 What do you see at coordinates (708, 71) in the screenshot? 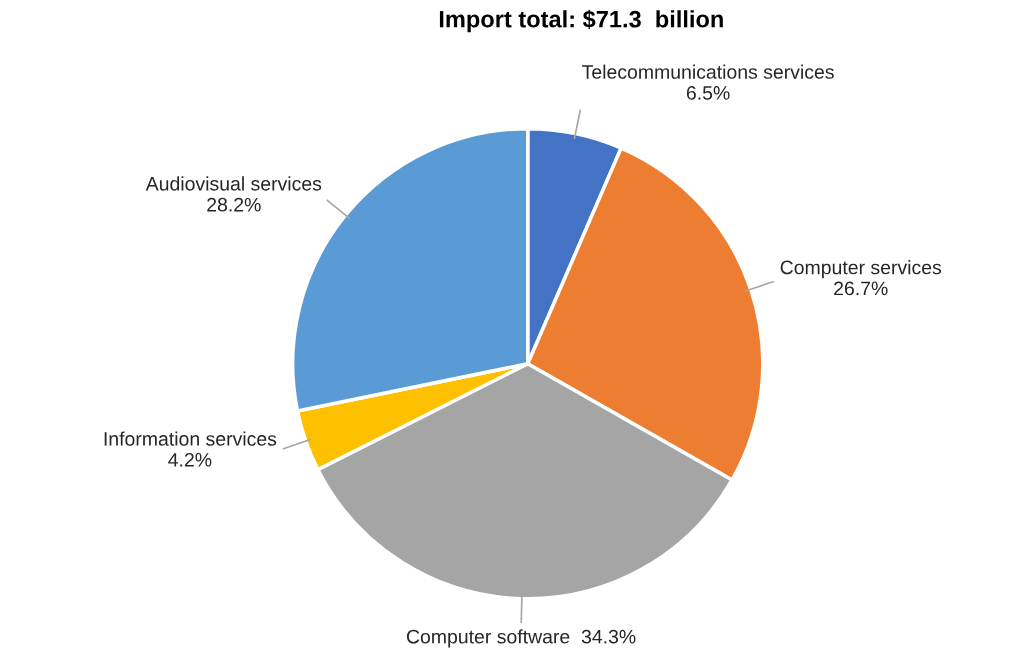
I see `slice-label: Telecommunications services` at bounding box center [708, 71].